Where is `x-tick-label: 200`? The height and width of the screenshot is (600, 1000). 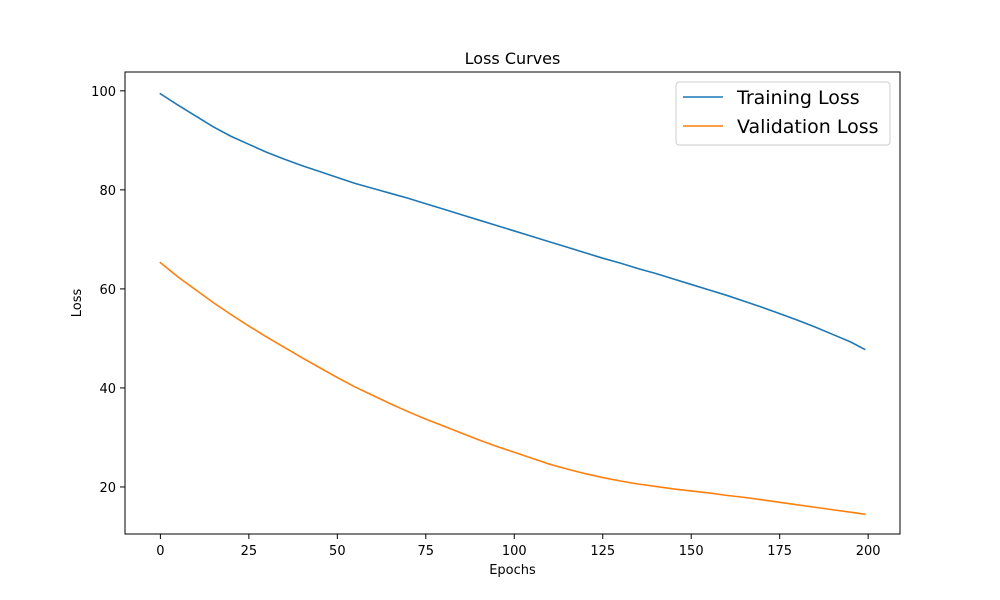
x-tick-label: 200 is located at coordinates (868, 551).